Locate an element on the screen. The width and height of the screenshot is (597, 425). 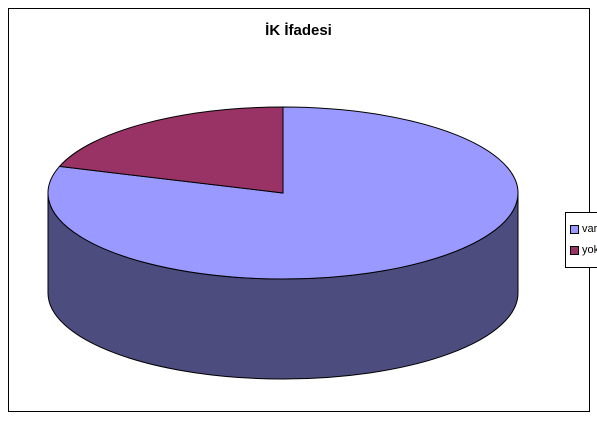
legend-swatch-var is located at coordinates (574, 229).